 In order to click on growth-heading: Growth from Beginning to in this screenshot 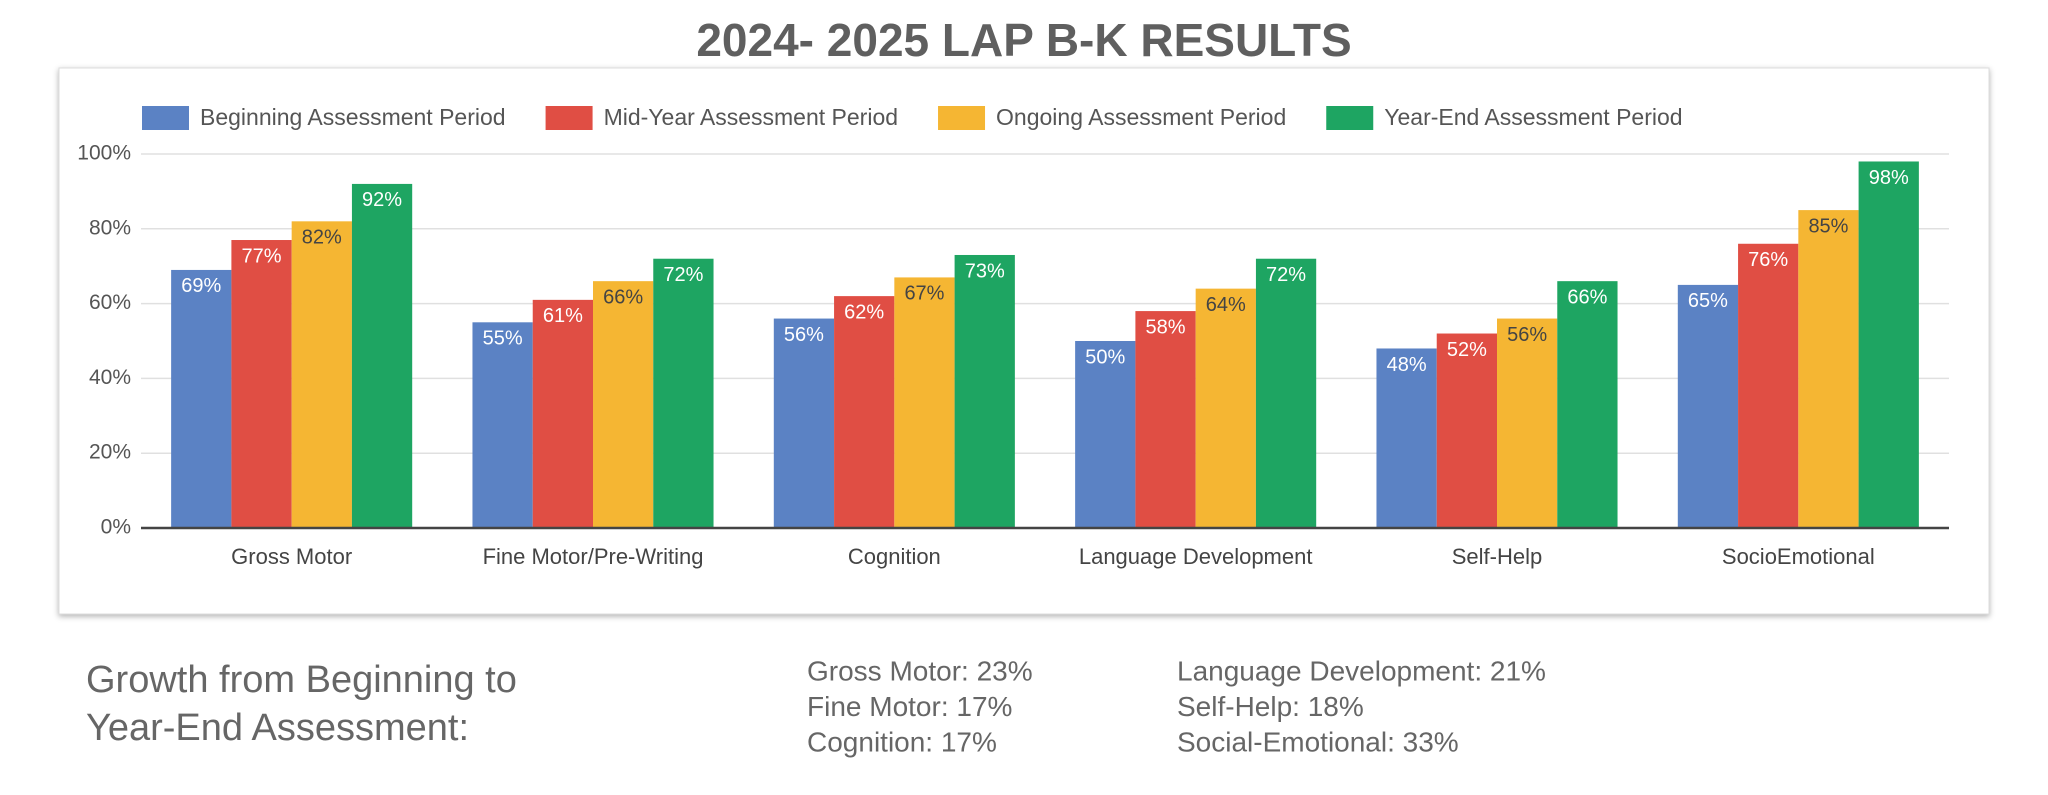, I will do `click(301, 680)`.